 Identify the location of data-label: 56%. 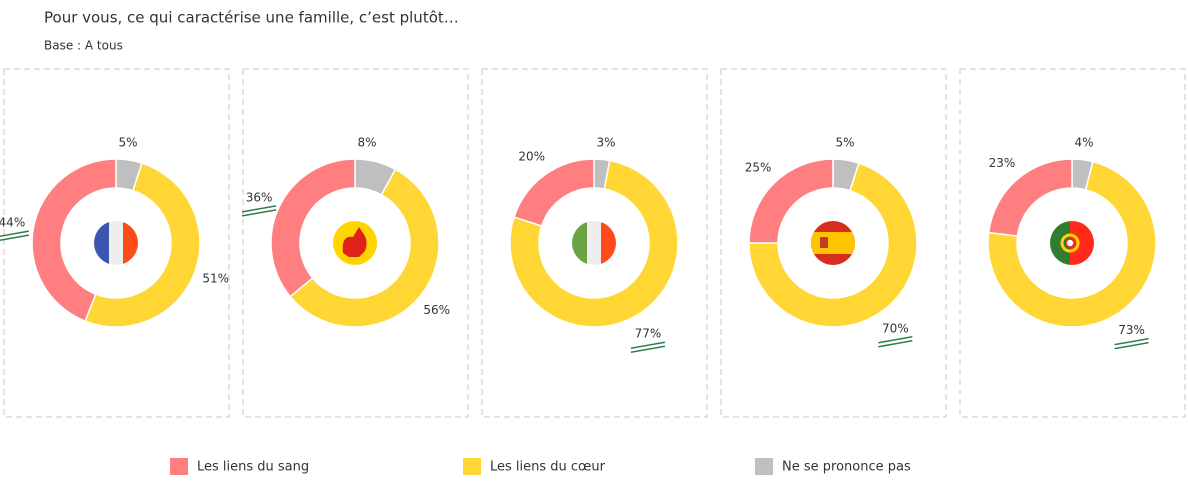
(436, 310).